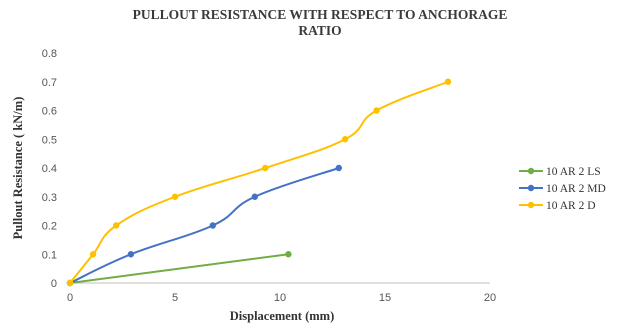  Describe the element at coordinates (490, 298) in the screenshot. I see `x-tick-label: 20` at that location.